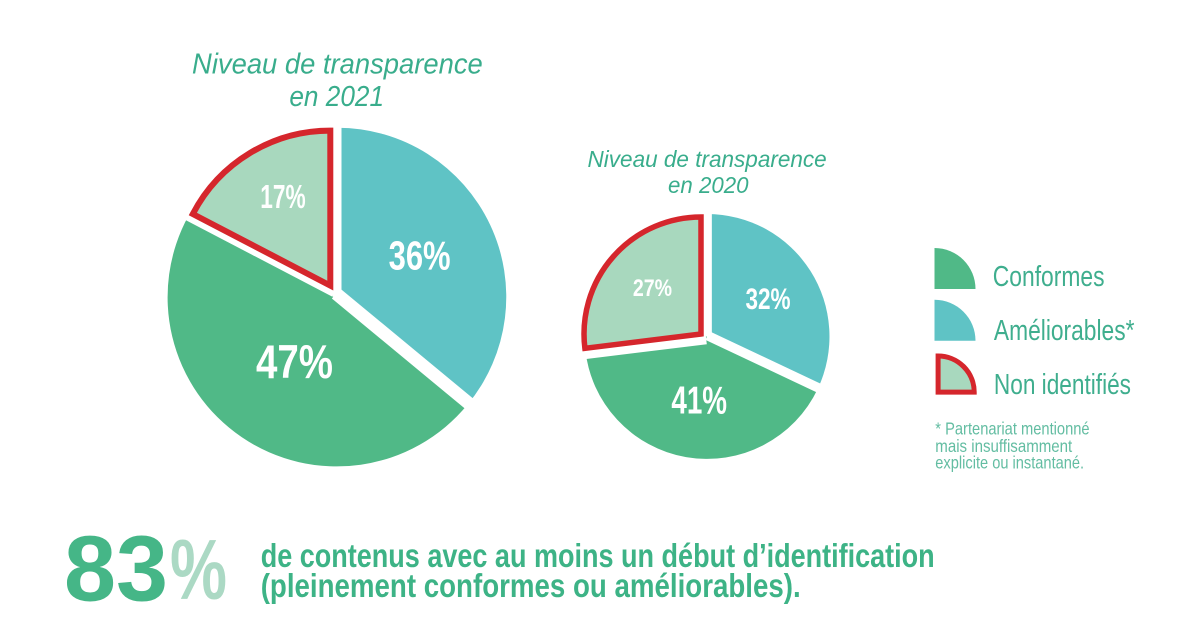  I want to click on svg-text: Améliorables*, so click(1064, 331).